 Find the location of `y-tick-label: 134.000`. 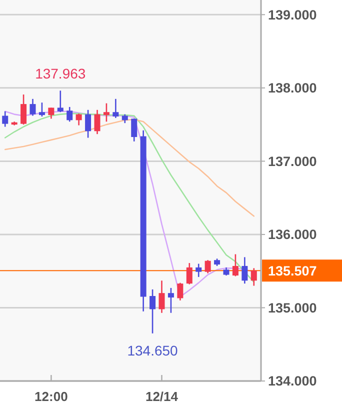

y-tick-label: 134.000 is located at coordinates (292, 381).